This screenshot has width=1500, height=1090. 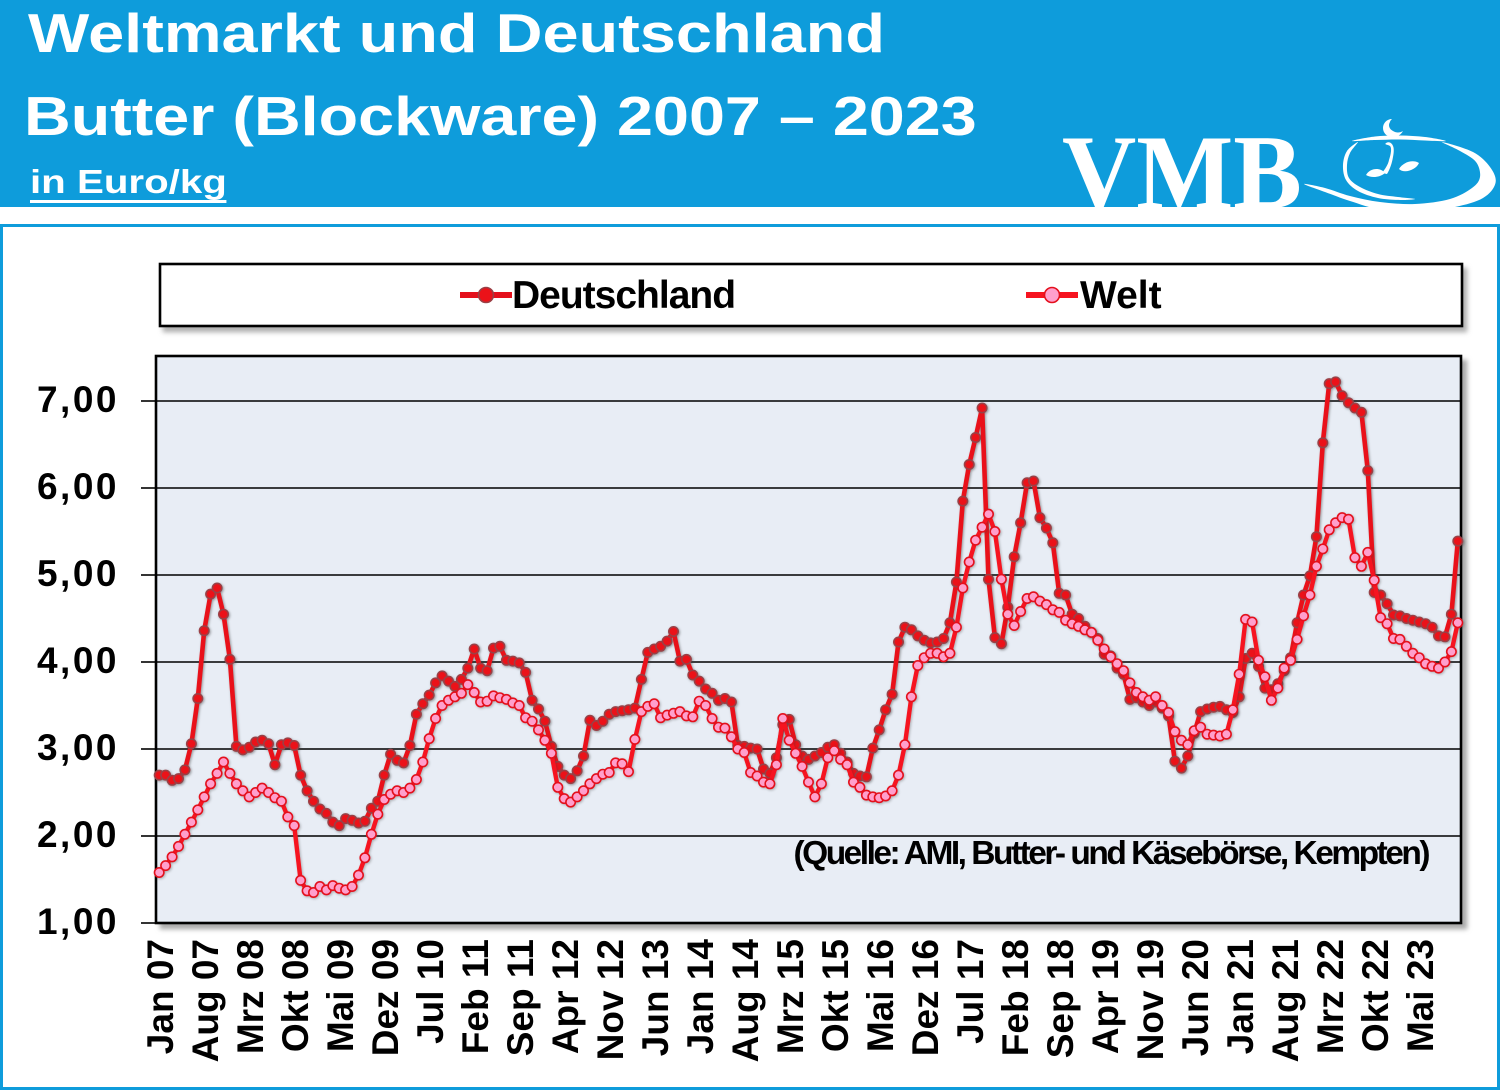 I want to click on svg-text: Nov 19, so click(x=1150, y=999).